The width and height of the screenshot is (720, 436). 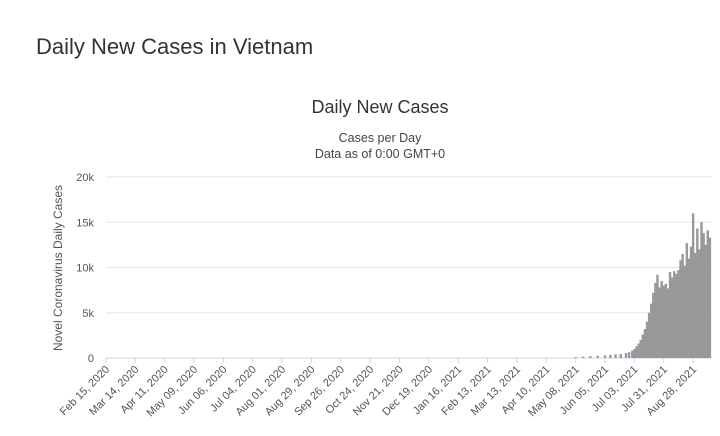 I want to click on y-ticks: 0 5k 10k 15k 20k, so click(x=85, y=268).